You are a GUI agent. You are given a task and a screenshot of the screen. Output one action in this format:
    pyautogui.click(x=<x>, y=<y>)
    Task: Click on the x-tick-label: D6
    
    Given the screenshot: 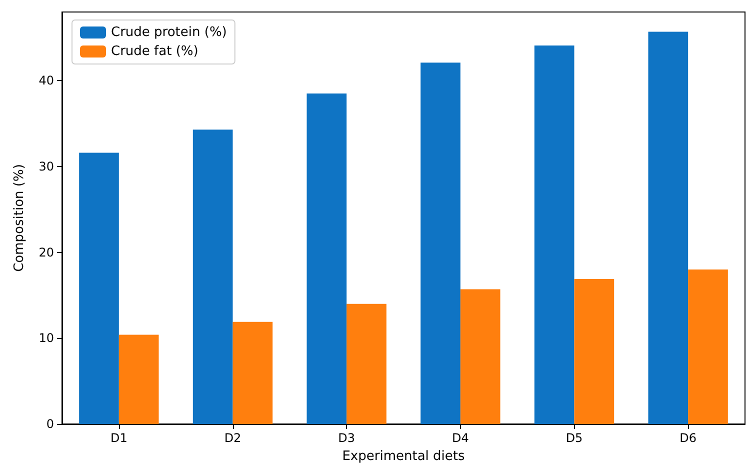 What is the action you would take?
    pyautogui.click(x=688, y=438)
    